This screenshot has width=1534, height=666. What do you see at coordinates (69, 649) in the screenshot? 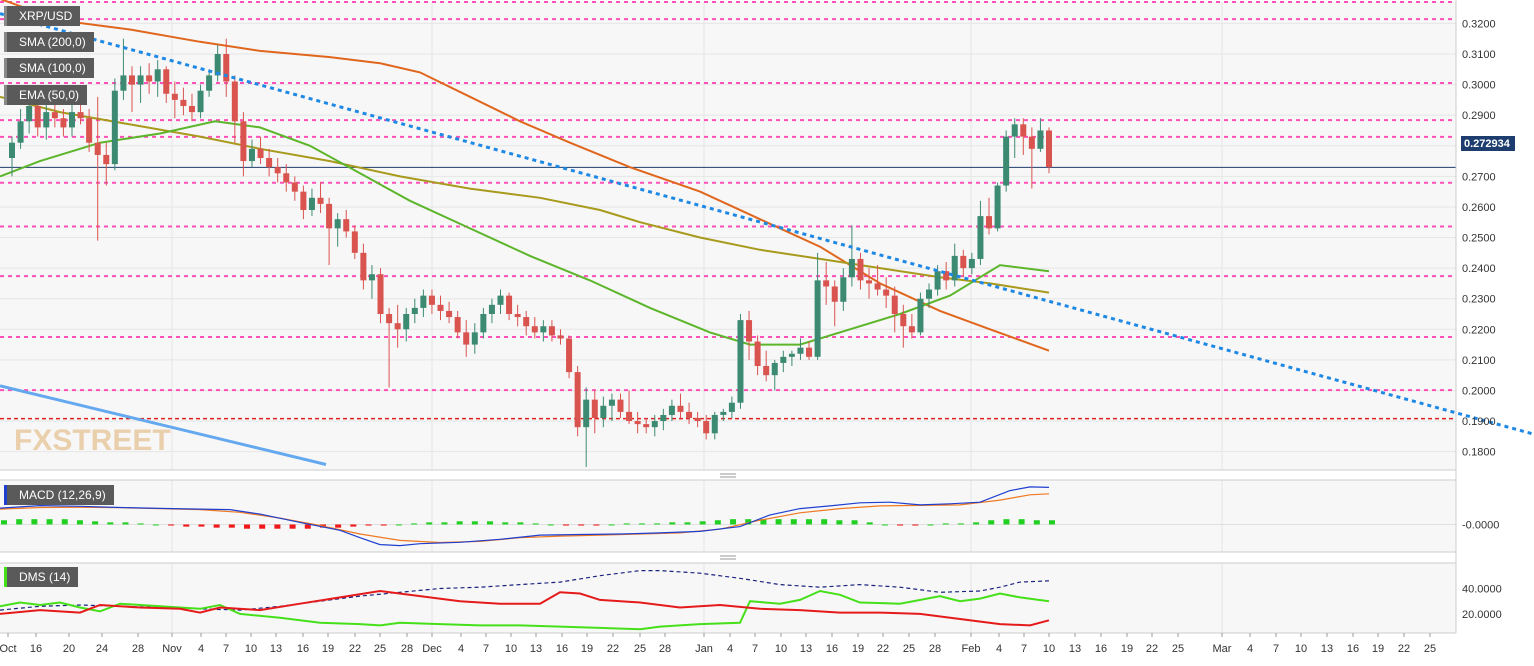
I see `x-tick-label: 20` at bounding box center [69, 649].